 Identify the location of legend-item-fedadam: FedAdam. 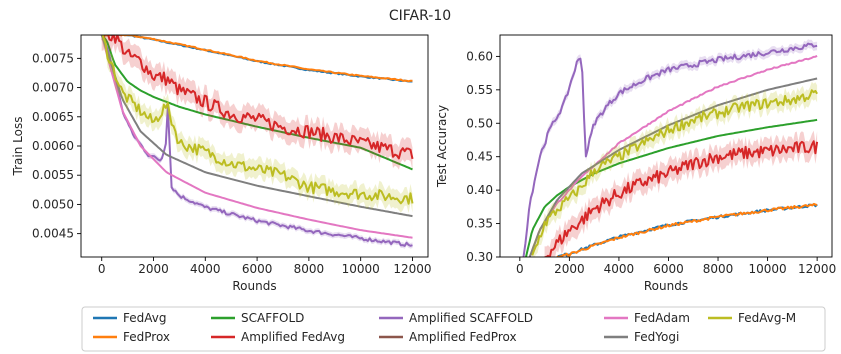
(647, 318).